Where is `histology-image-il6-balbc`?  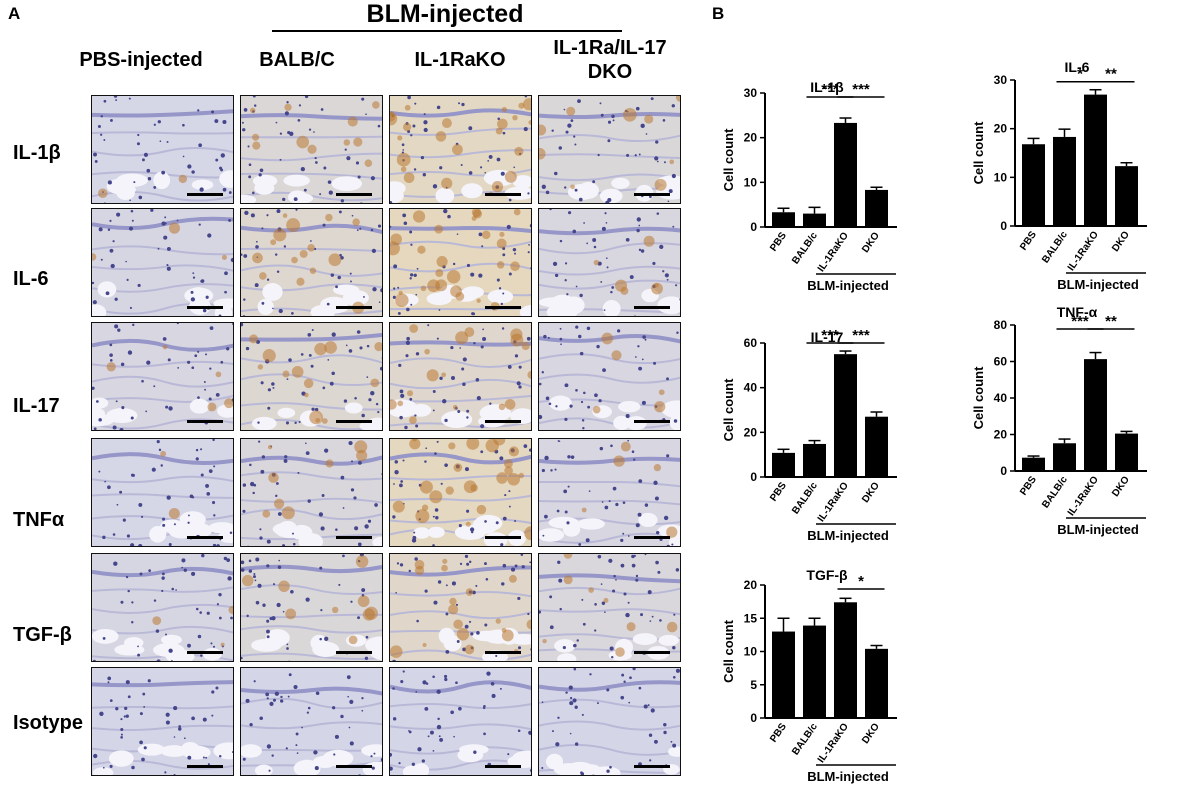 histology-image-il6-balbc is located at coordinates (311, 262).